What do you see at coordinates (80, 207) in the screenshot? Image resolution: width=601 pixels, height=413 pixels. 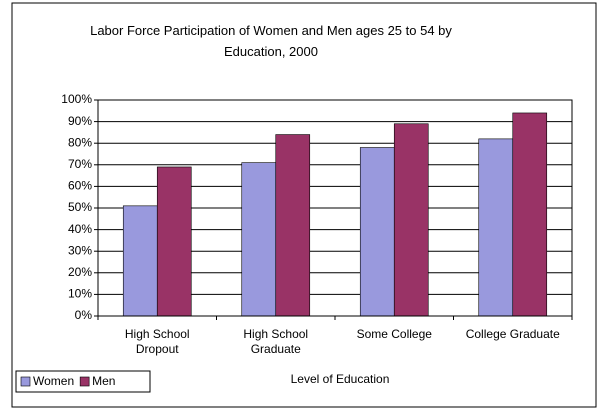 I see `y-tick-label: 50%` at bounding box center [80, 207].